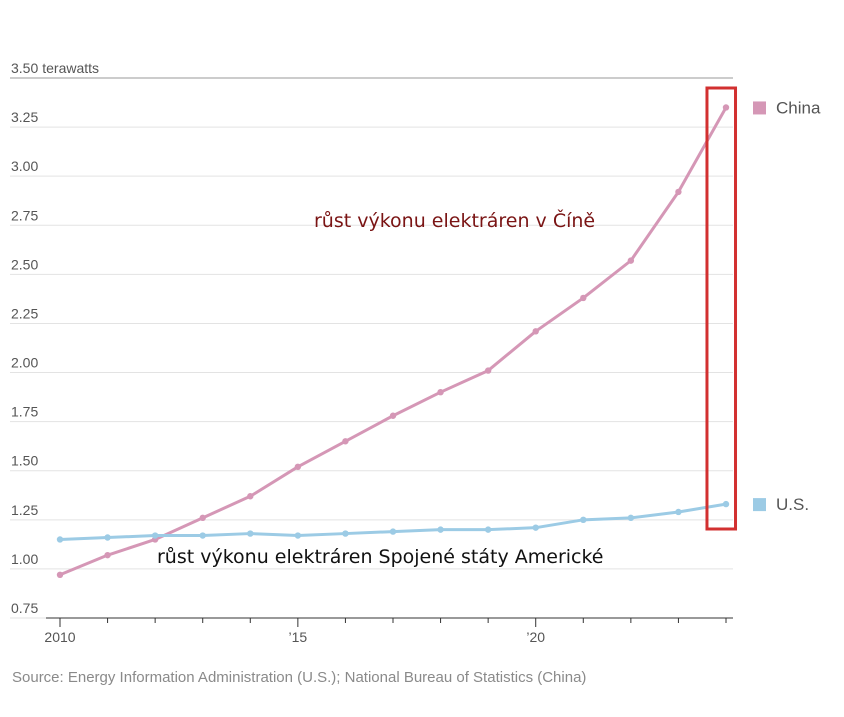 Image resolution: width=844 pixels, height=717 pixels. Describe the element at coordinates (24, 363) in the screenshot. I see `y-tick-label: 2.00` at that location.